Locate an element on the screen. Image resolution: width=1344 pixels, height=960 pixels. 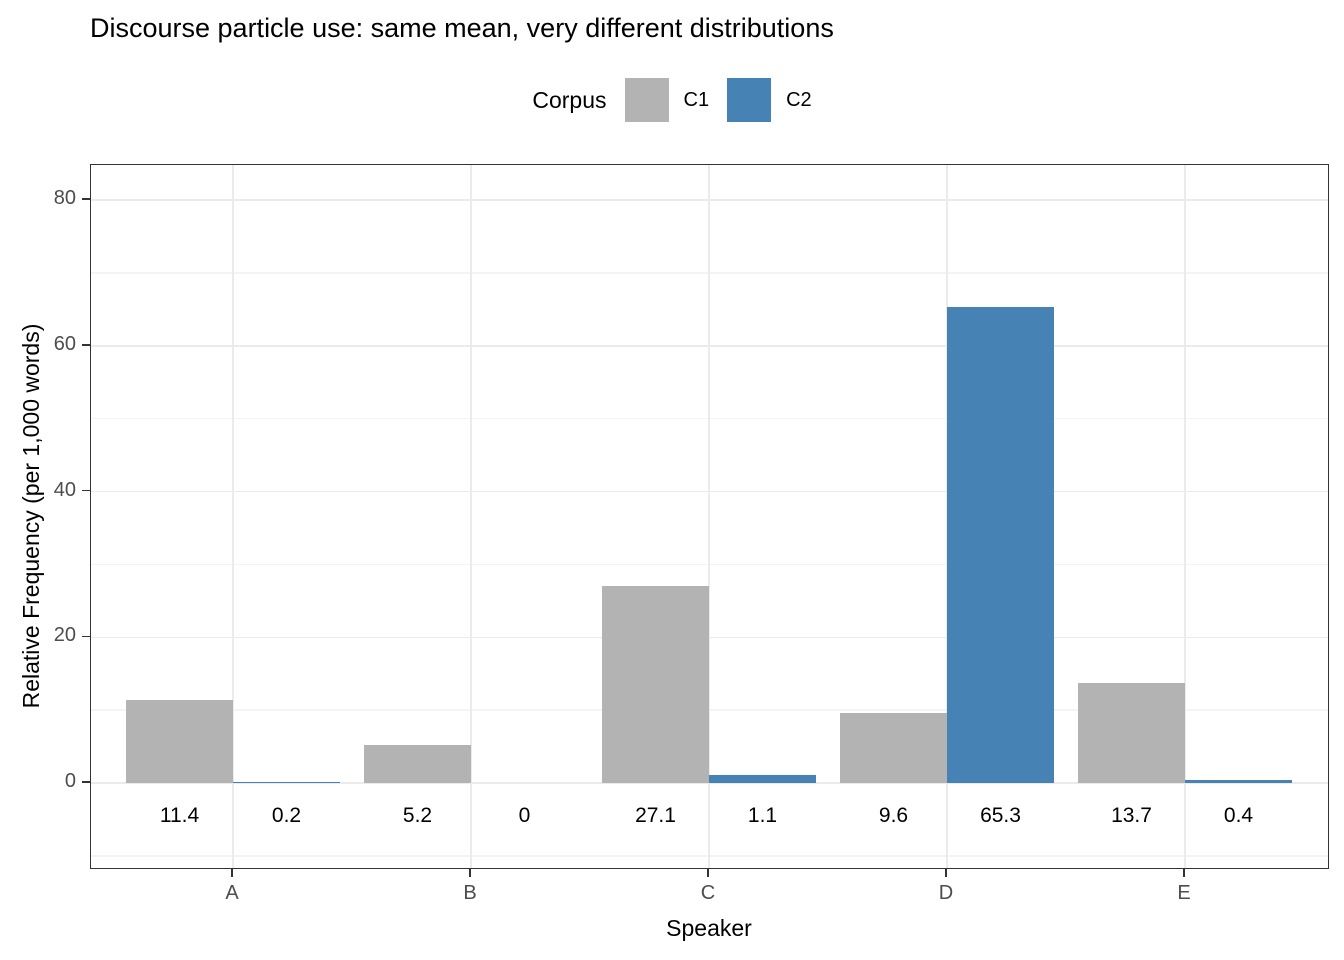
x-tick-label: B is located at coordinates (470, 893).